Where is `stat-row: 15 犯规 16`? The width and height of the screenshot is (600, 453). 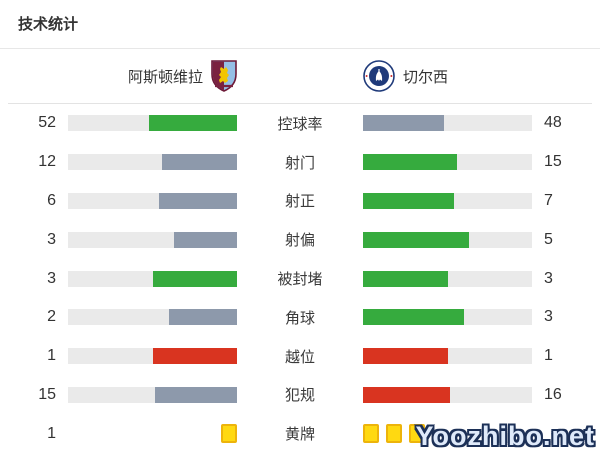 stat-row: 15 犯规 16 is located at coordinates (300, 394).